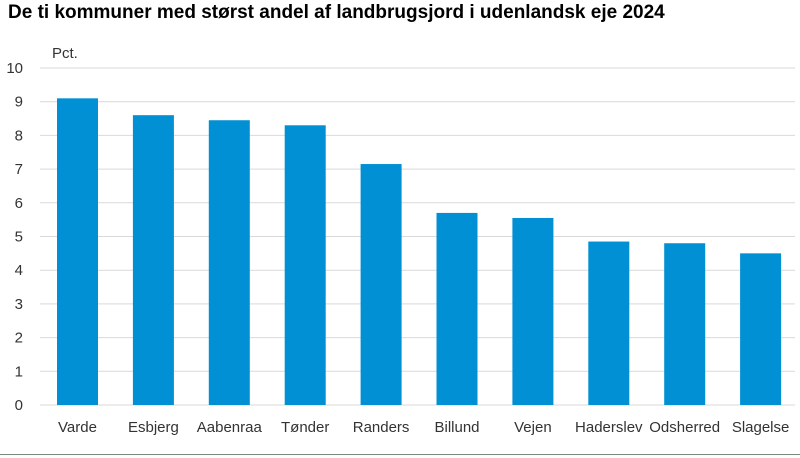 Image resolution: width=800 pixels, height=458 pixels. Describe the element at coordinates (305, 427) in the screenshot. I see `x-category-label: Tønder` at that location.